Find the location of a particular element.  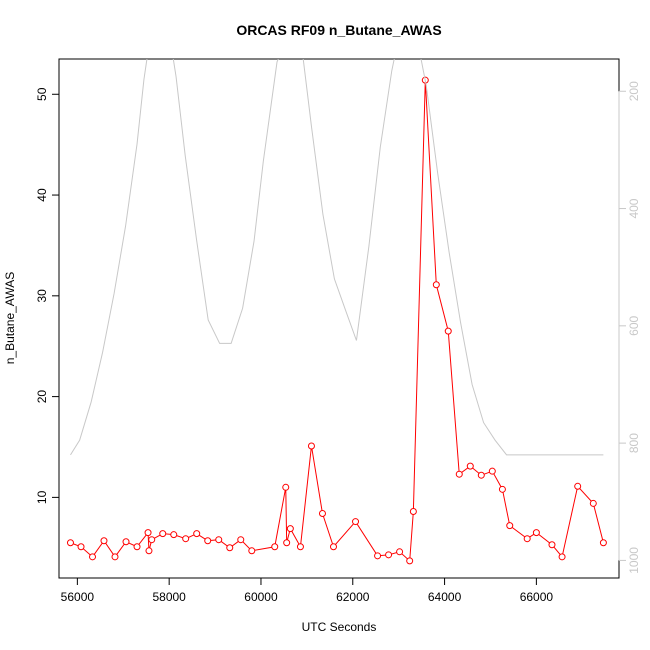

x-axis-label: UTC Seconds is located at coordinates (339, 627).